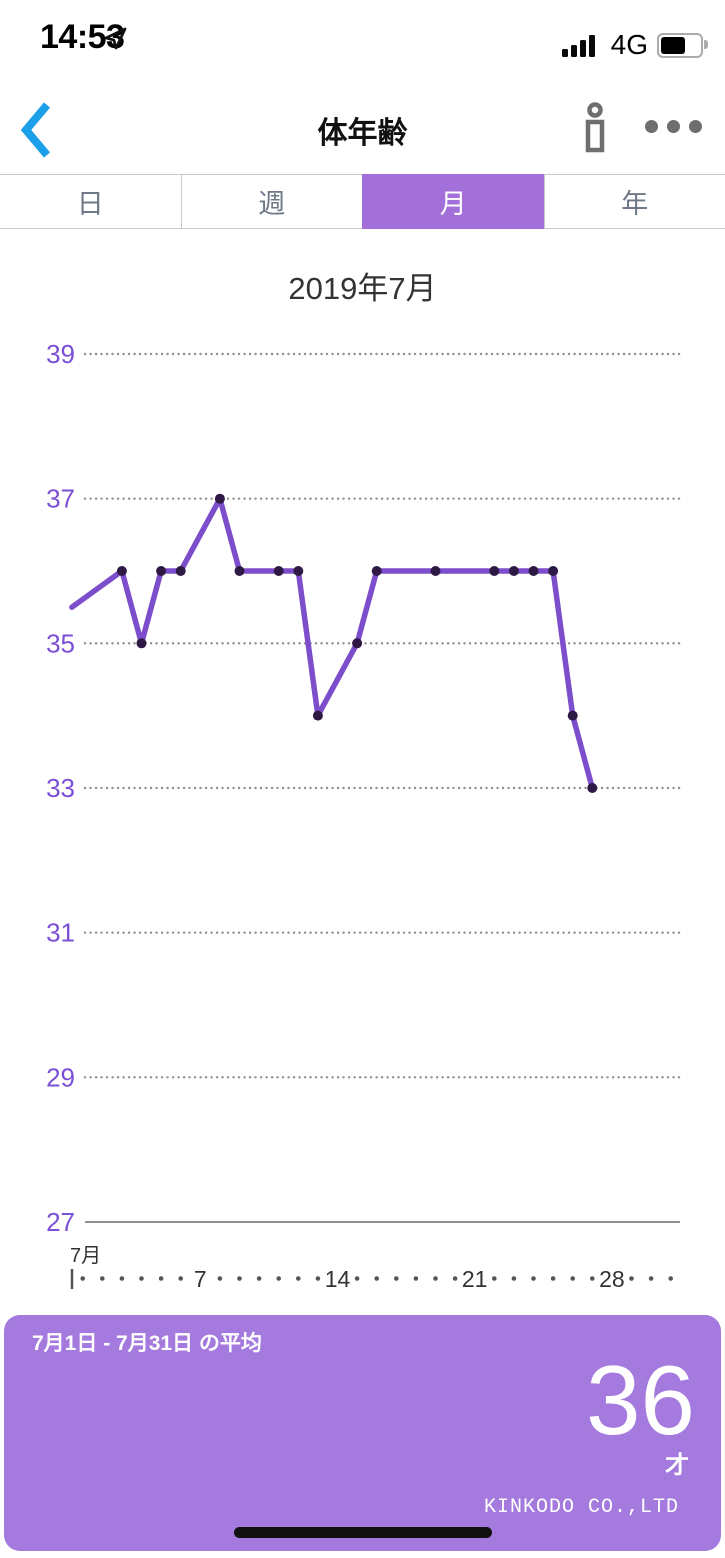  What do you see at coordinates (115, 38) in the screenshot?
I see `location-arrow-icon` at bounding box center [115, 38].